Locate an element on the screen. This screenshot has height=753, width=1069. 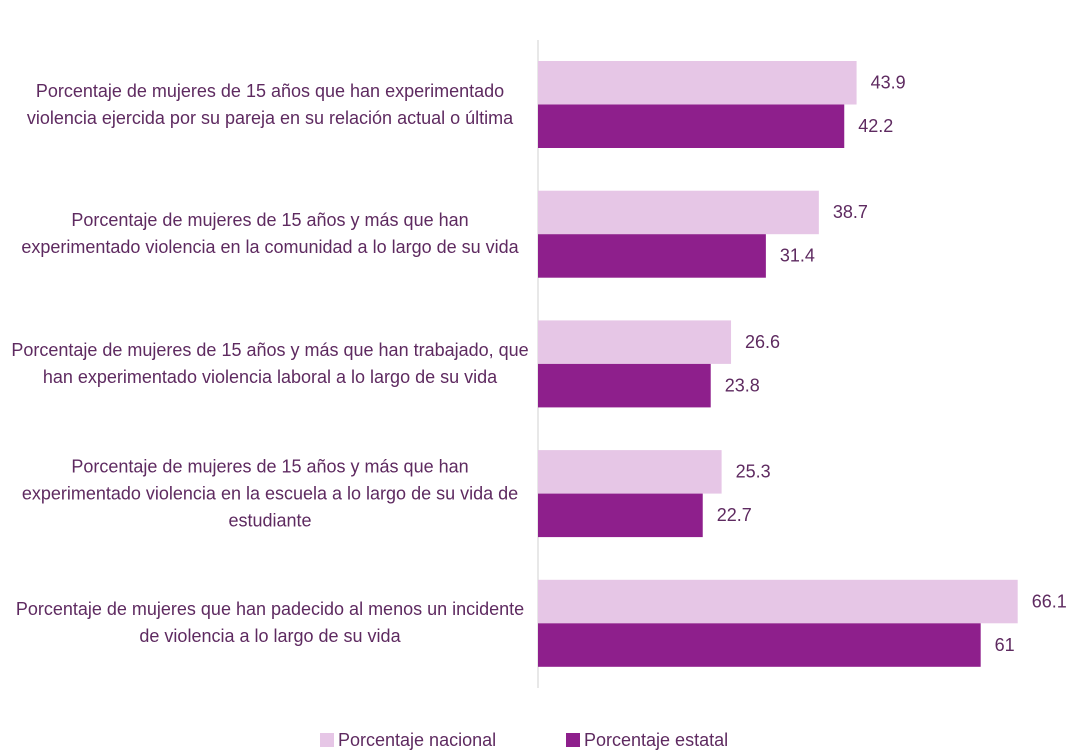
value-label: 22.7 is located at coordinates (734, 515).